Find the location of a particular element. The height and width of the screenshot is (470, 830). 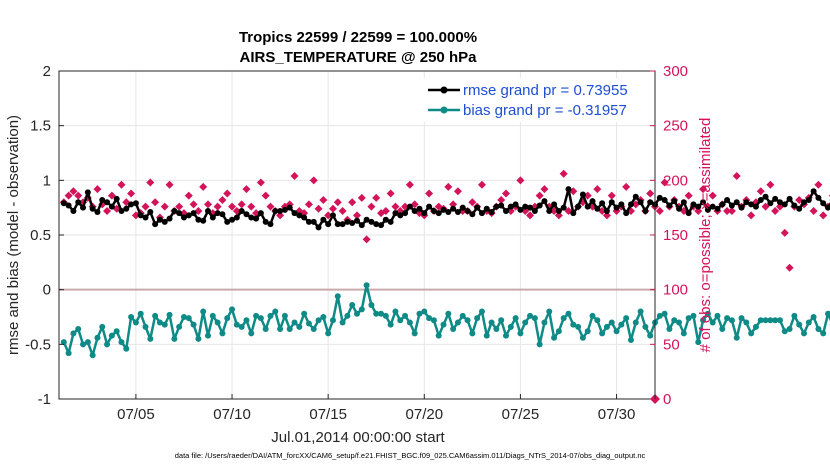

y-right-tick-label: 300 is located at coordinates (675, 71).